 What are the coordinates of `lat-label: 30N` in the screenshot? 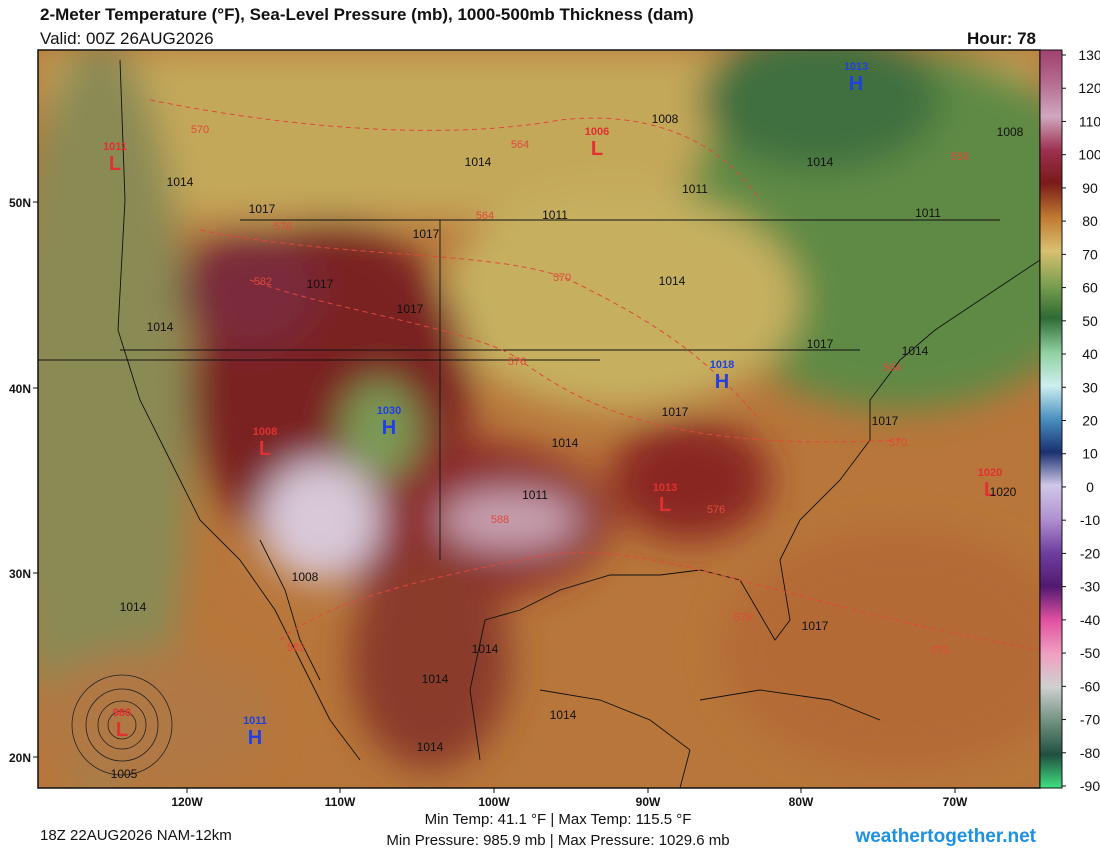 It's located at (20, 574).